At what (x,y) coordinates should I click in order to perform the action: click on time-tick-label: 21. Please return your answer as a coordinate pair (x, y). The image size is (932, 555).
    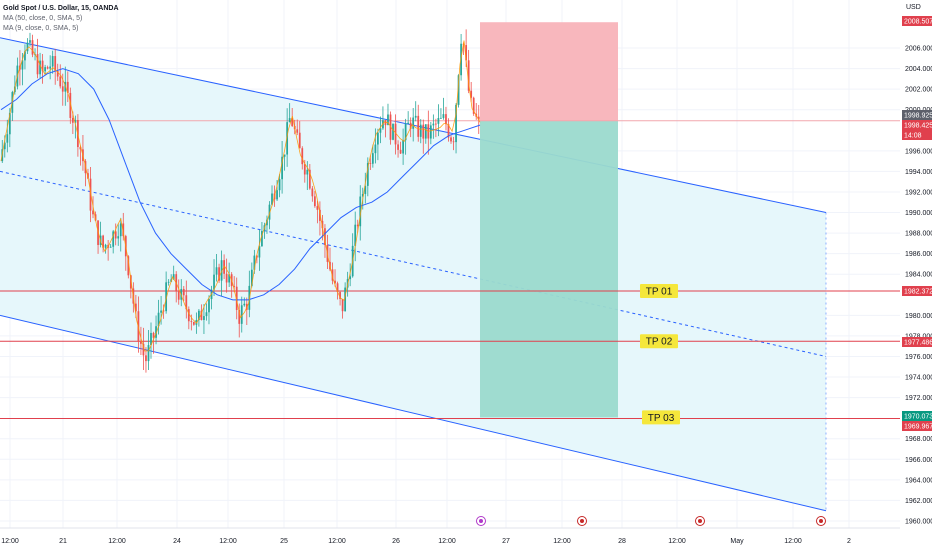
    Looking at the image, I should click on (63, 541).